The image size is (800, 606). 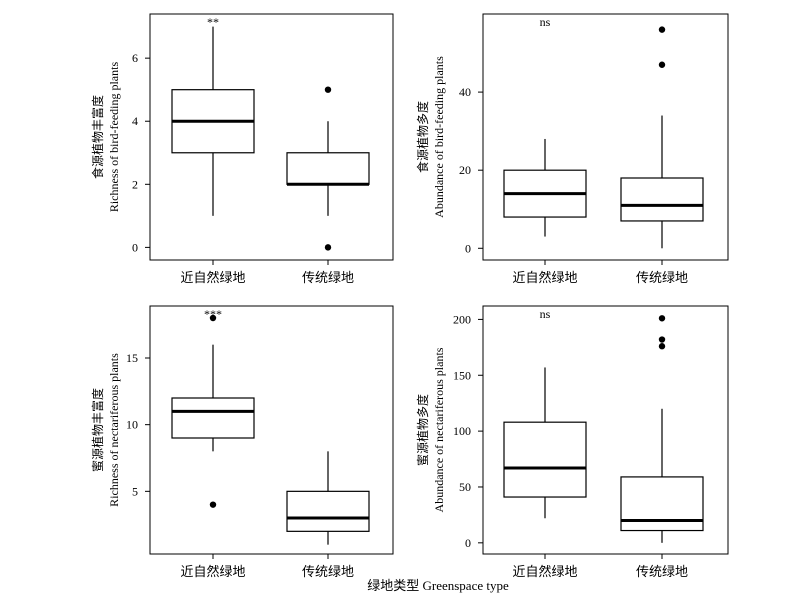 I want to click on y-axis-label-cn: 食源植物丰富度, so click(x=97, y=137).